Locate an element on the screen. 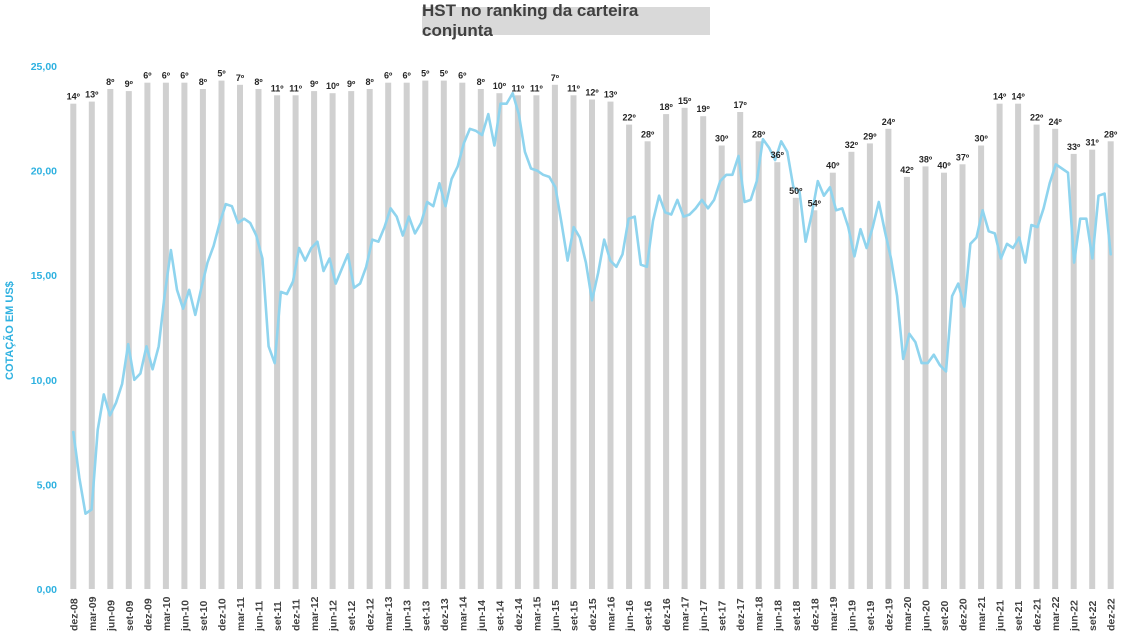  ranking-label: 9º is located at coordinates (314, 84).